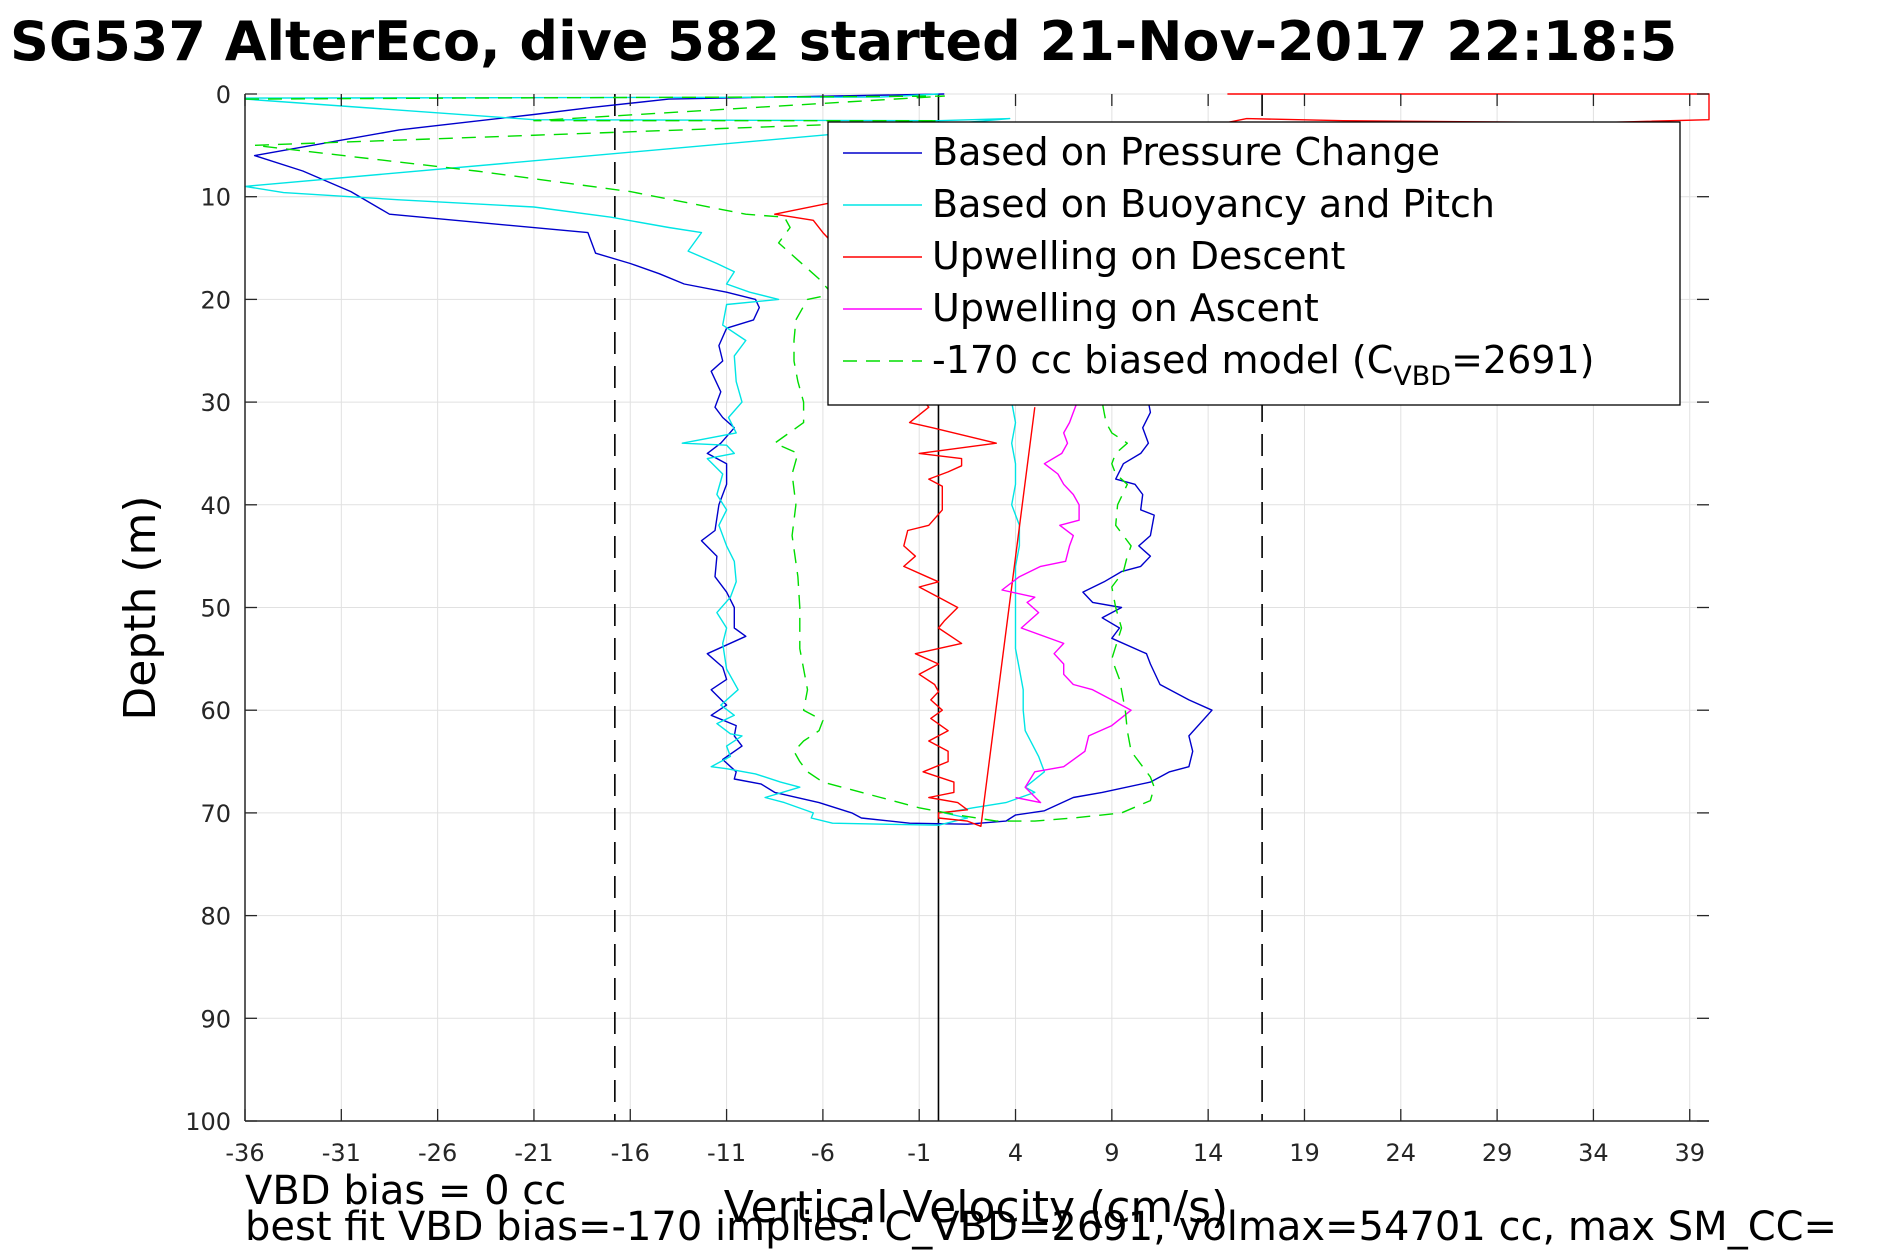 The height and width of the screenshot is (1260, 1890). I want to click on y-tick-label: 70, so click(215, 814).